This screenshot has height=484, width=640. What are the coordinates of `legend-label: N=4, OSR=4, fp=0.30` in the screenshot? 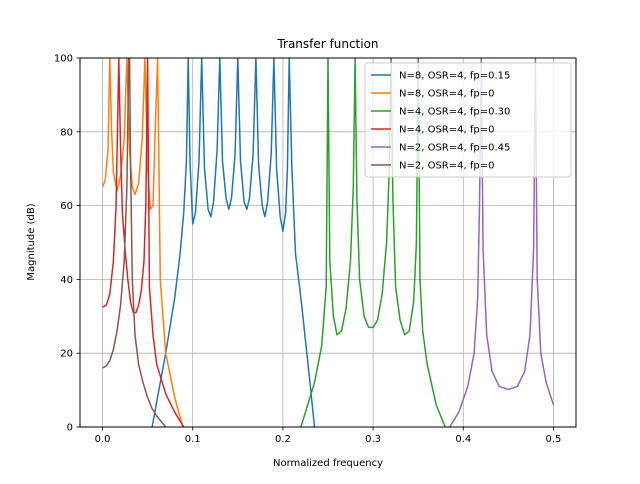 It's located at (454, 112).